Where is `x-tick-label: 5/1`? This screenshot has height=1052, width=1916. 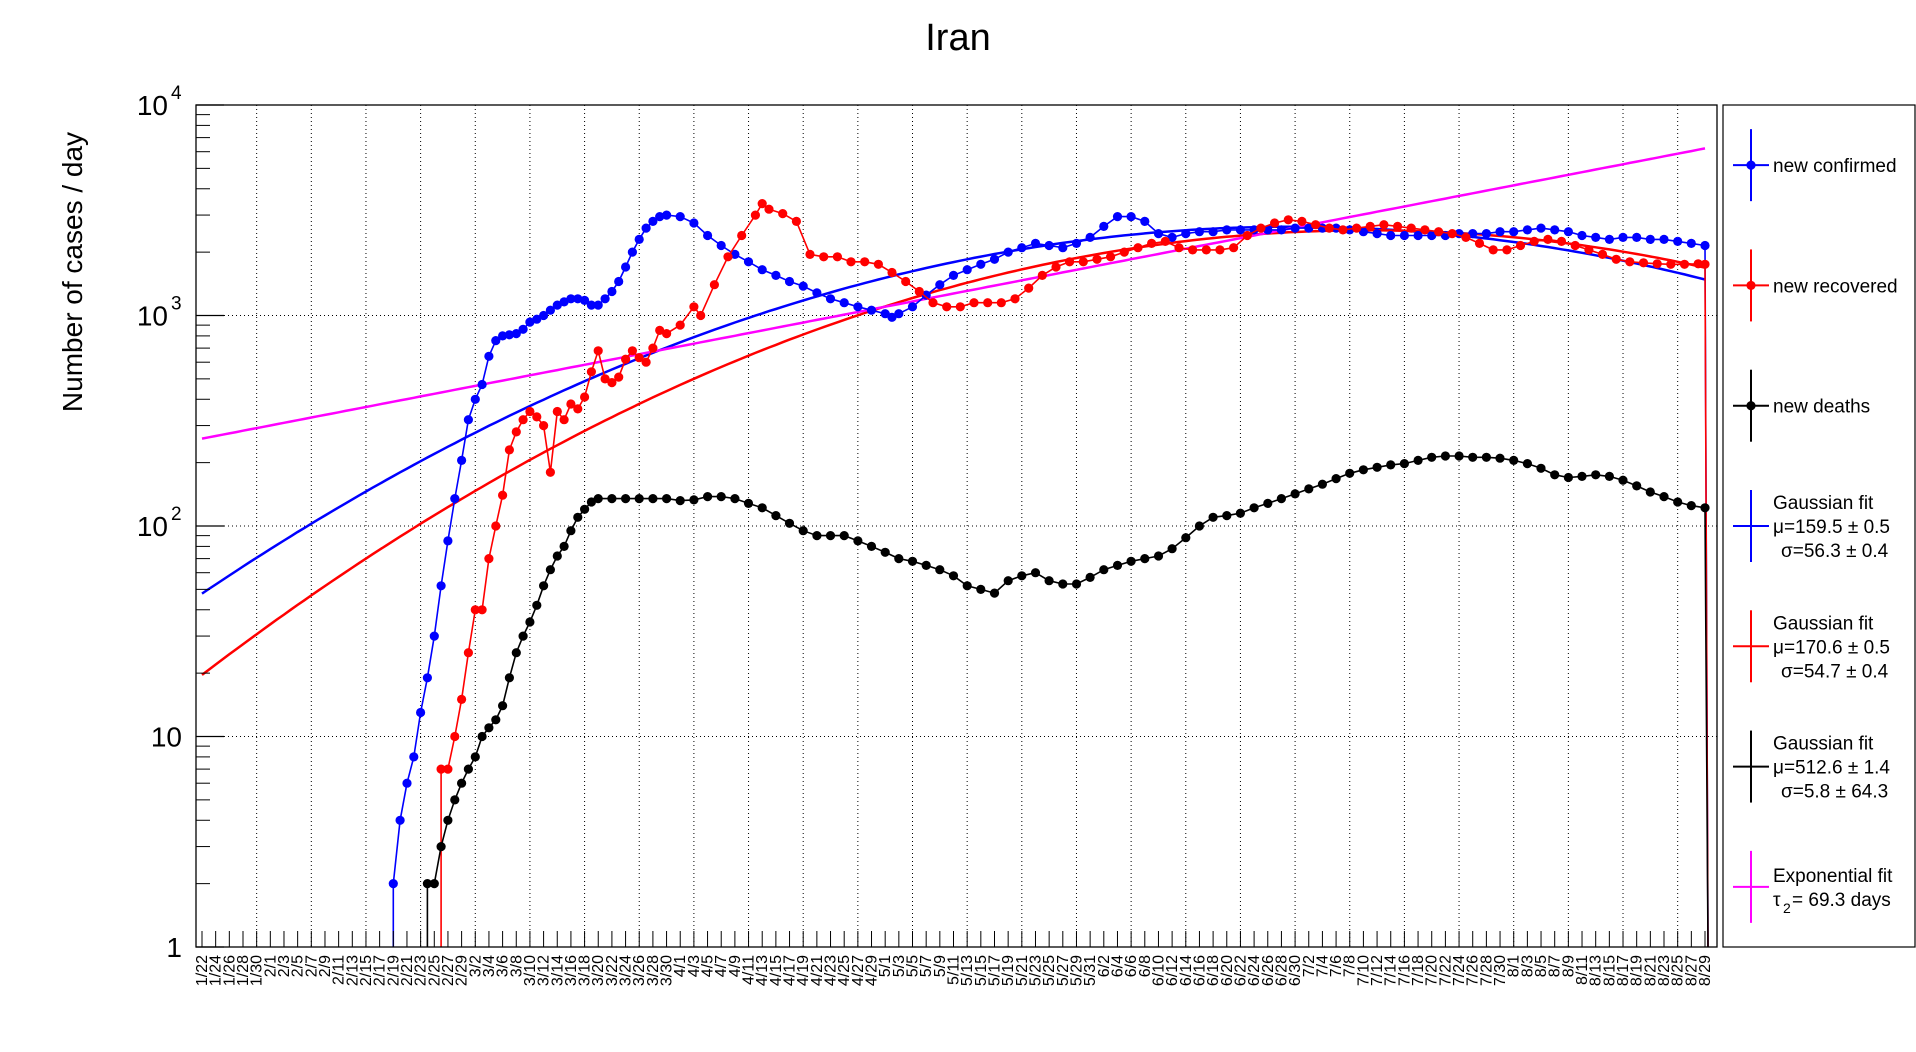
x-tick-label: 5/1 is located at coordinates (885, 966).